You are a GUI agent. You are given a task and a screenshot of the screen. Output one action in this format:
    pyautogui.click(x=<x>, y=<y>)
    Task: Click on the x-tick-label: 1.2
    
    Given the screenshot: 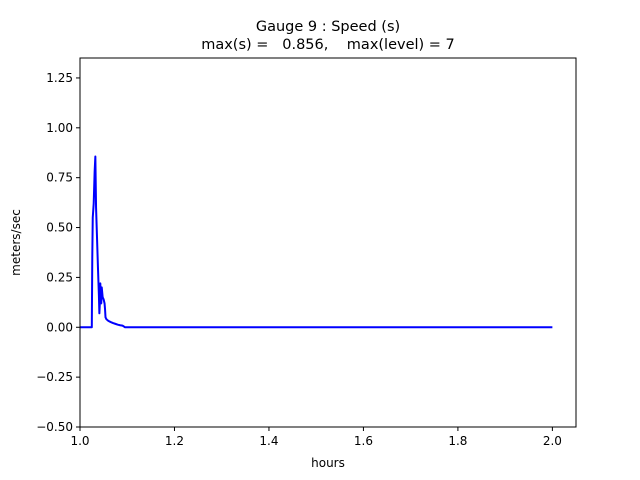 What is the action you would take?
    pyautogui.click(x=174, y=441)
    